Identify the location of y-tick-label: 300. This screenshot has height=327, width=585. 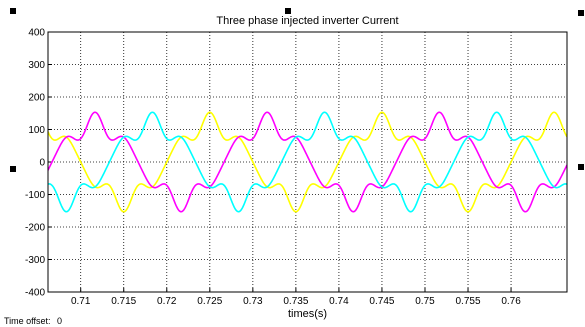
(36, 65).